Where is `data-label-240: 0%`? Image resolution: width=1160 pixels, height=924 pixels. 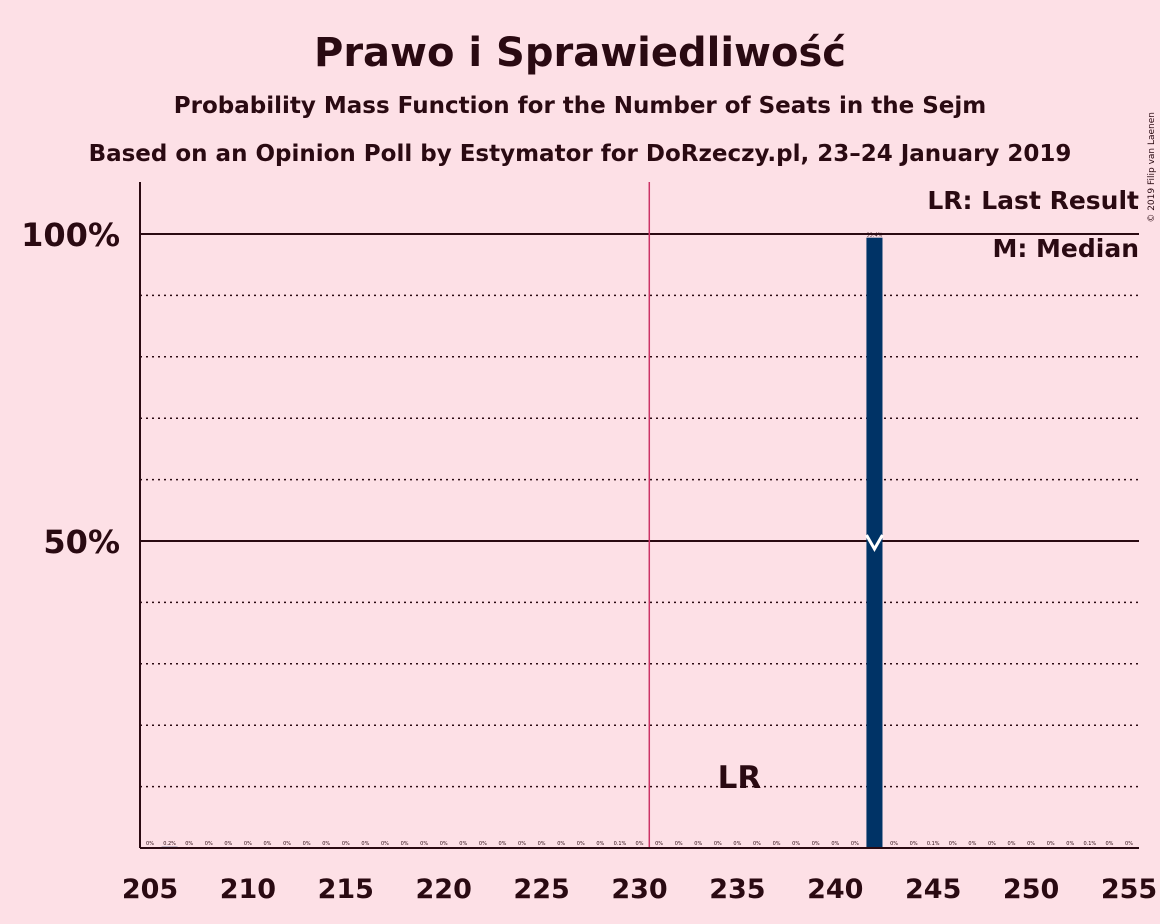
data-label-240: 0% is located at coordinates (835, 844).